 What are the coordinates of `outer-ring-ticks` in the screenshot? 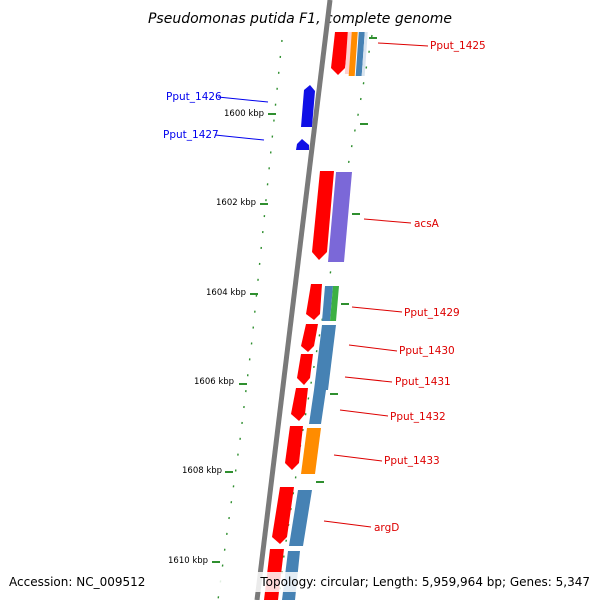 It's located at (346, 260).